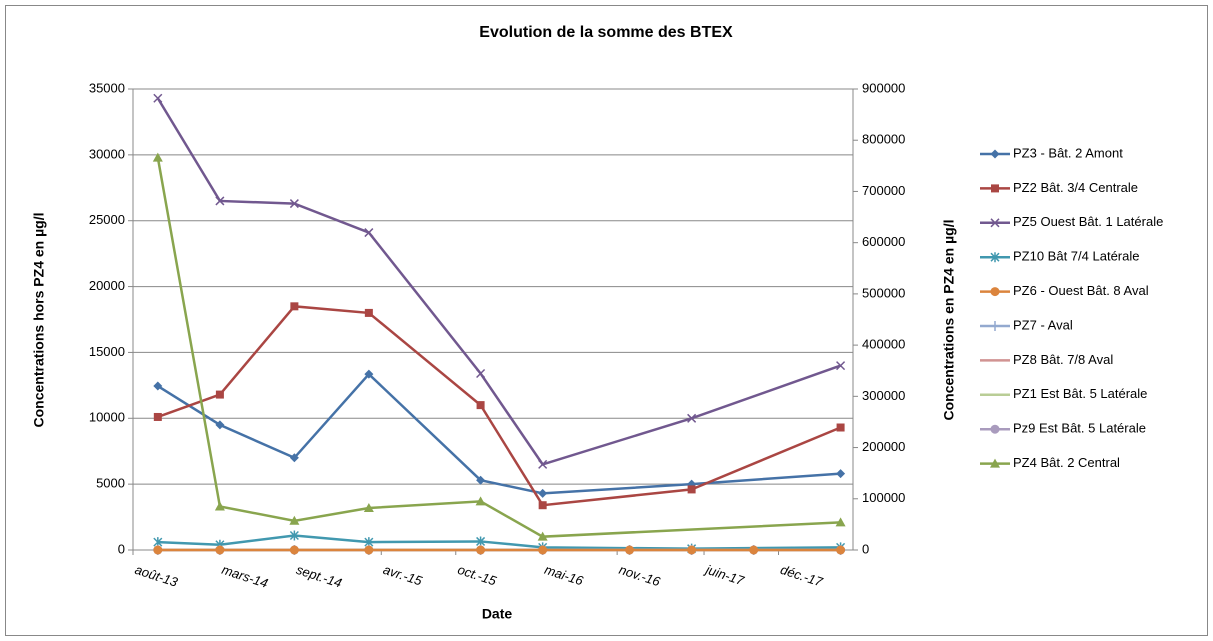  Describe the element at coordinates (1081, 290) in the screenshot. I see `legend-label: PZ6 - Ouest Bât. 8 Aval` at that location.